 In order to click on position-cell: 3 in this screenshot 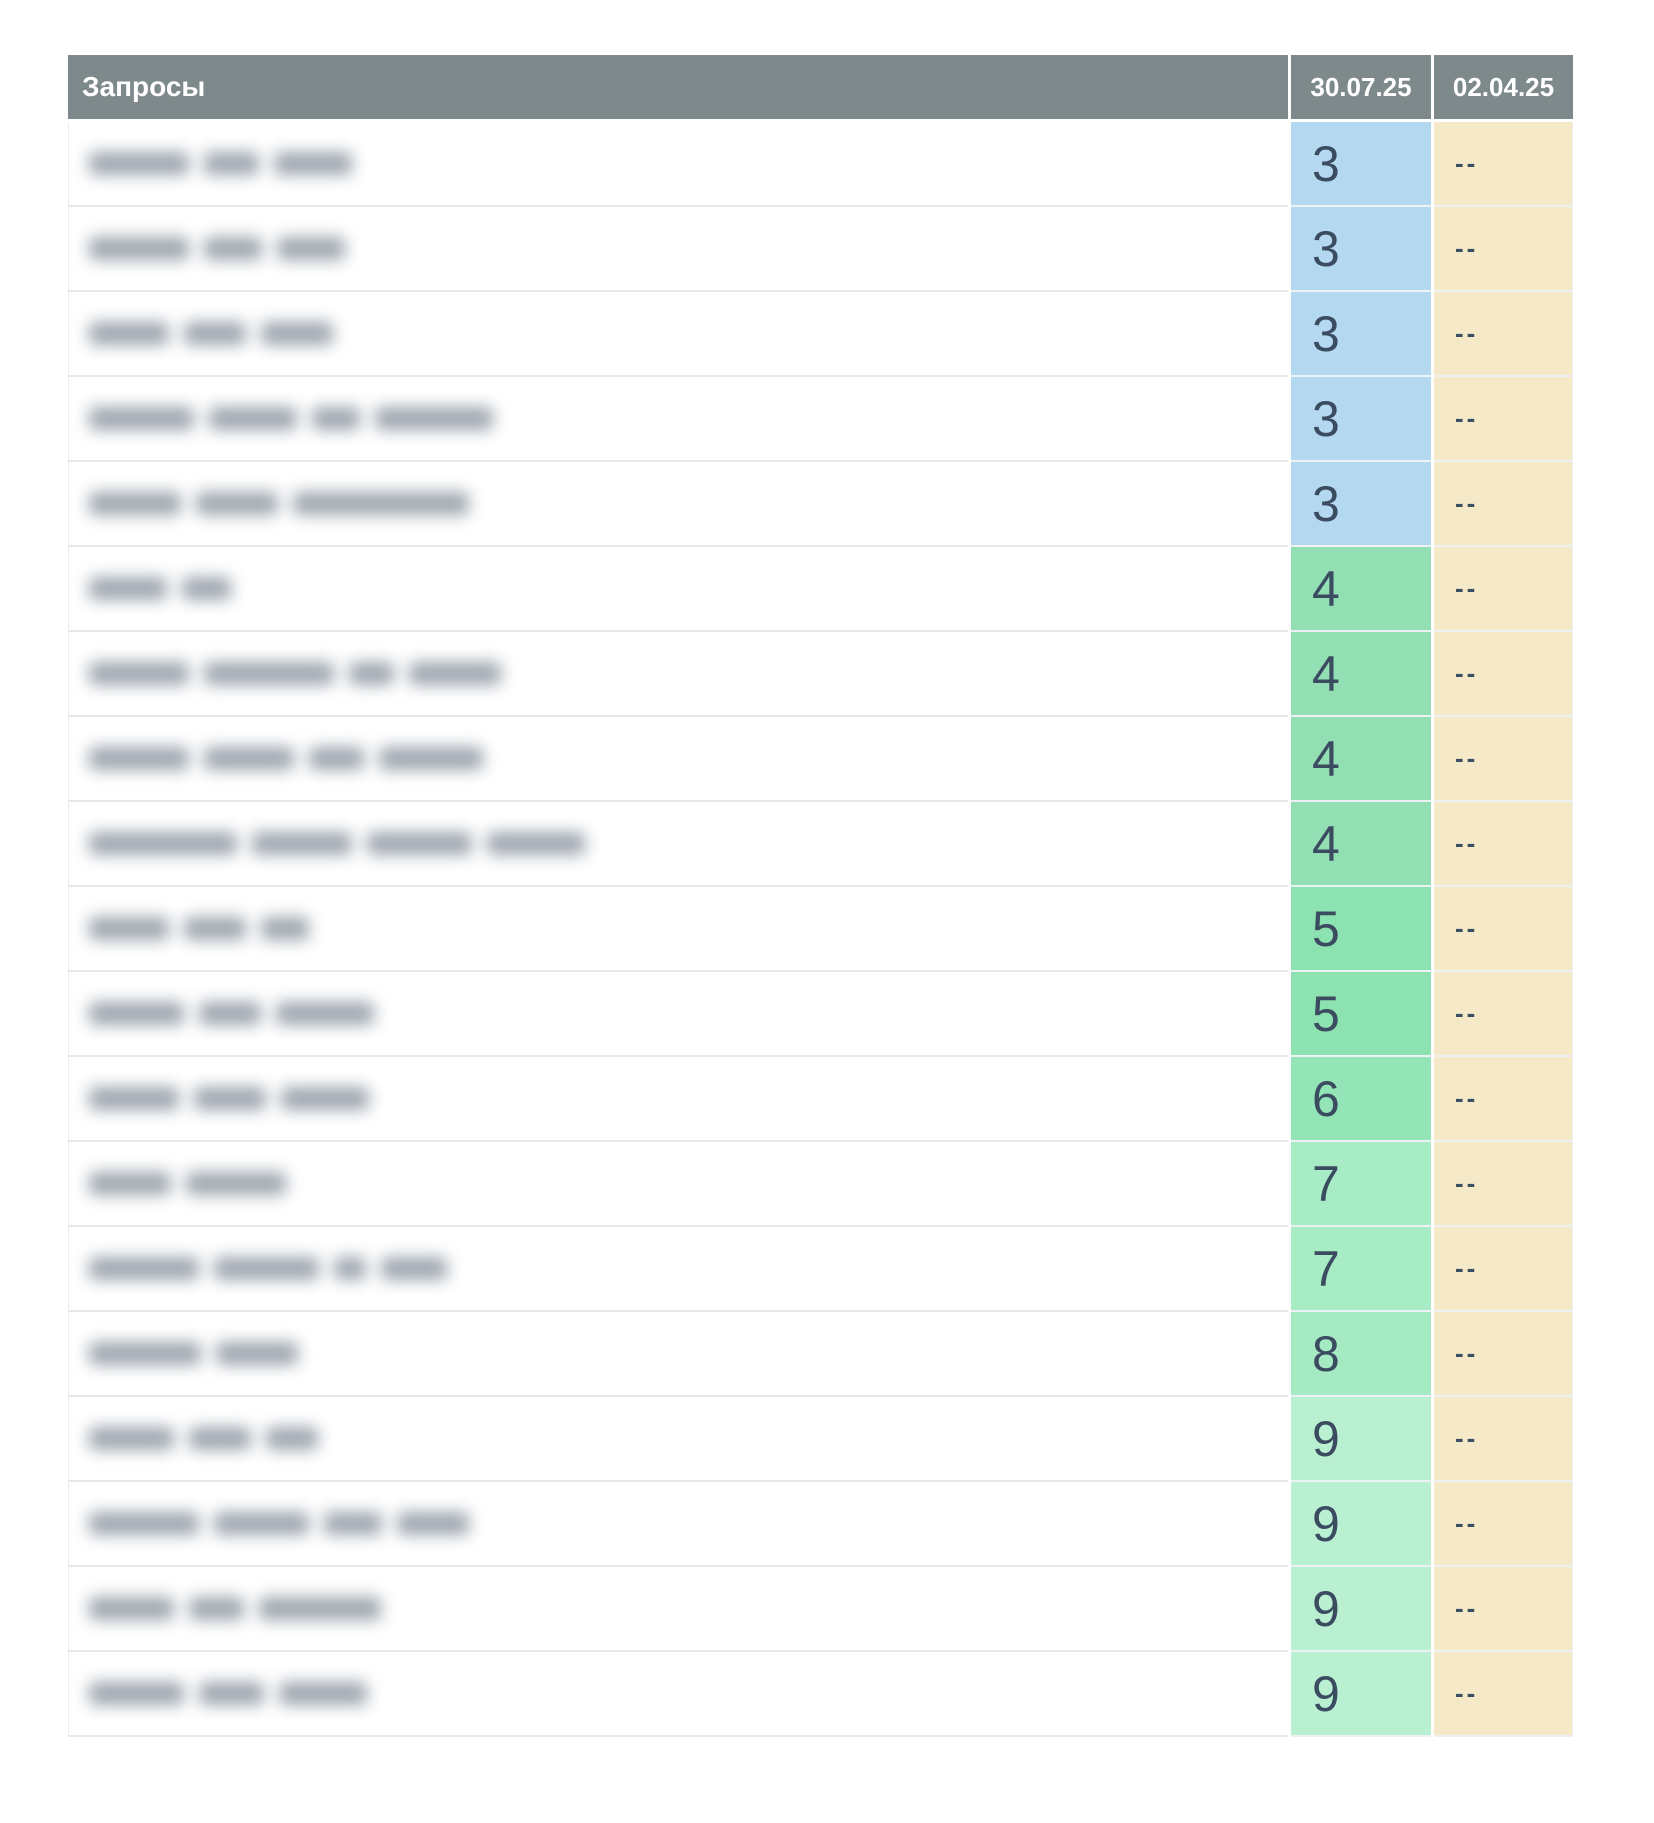, I will do `click(1361, 249)`.